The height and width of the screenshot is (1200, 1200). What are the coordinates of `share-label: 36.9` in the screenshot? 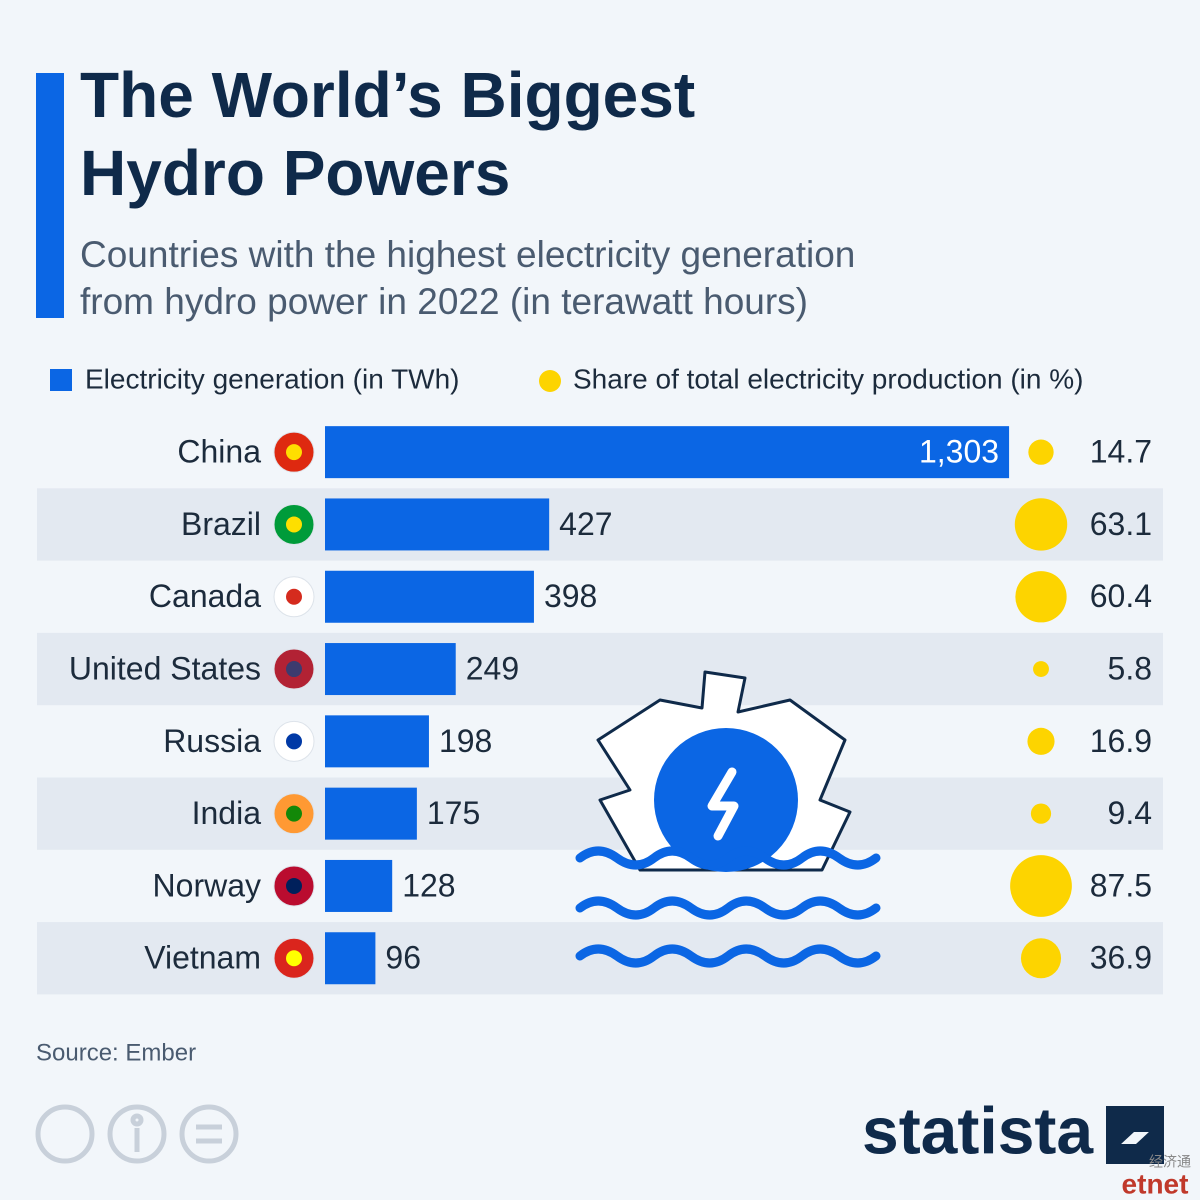 It's located at (1121, 958).